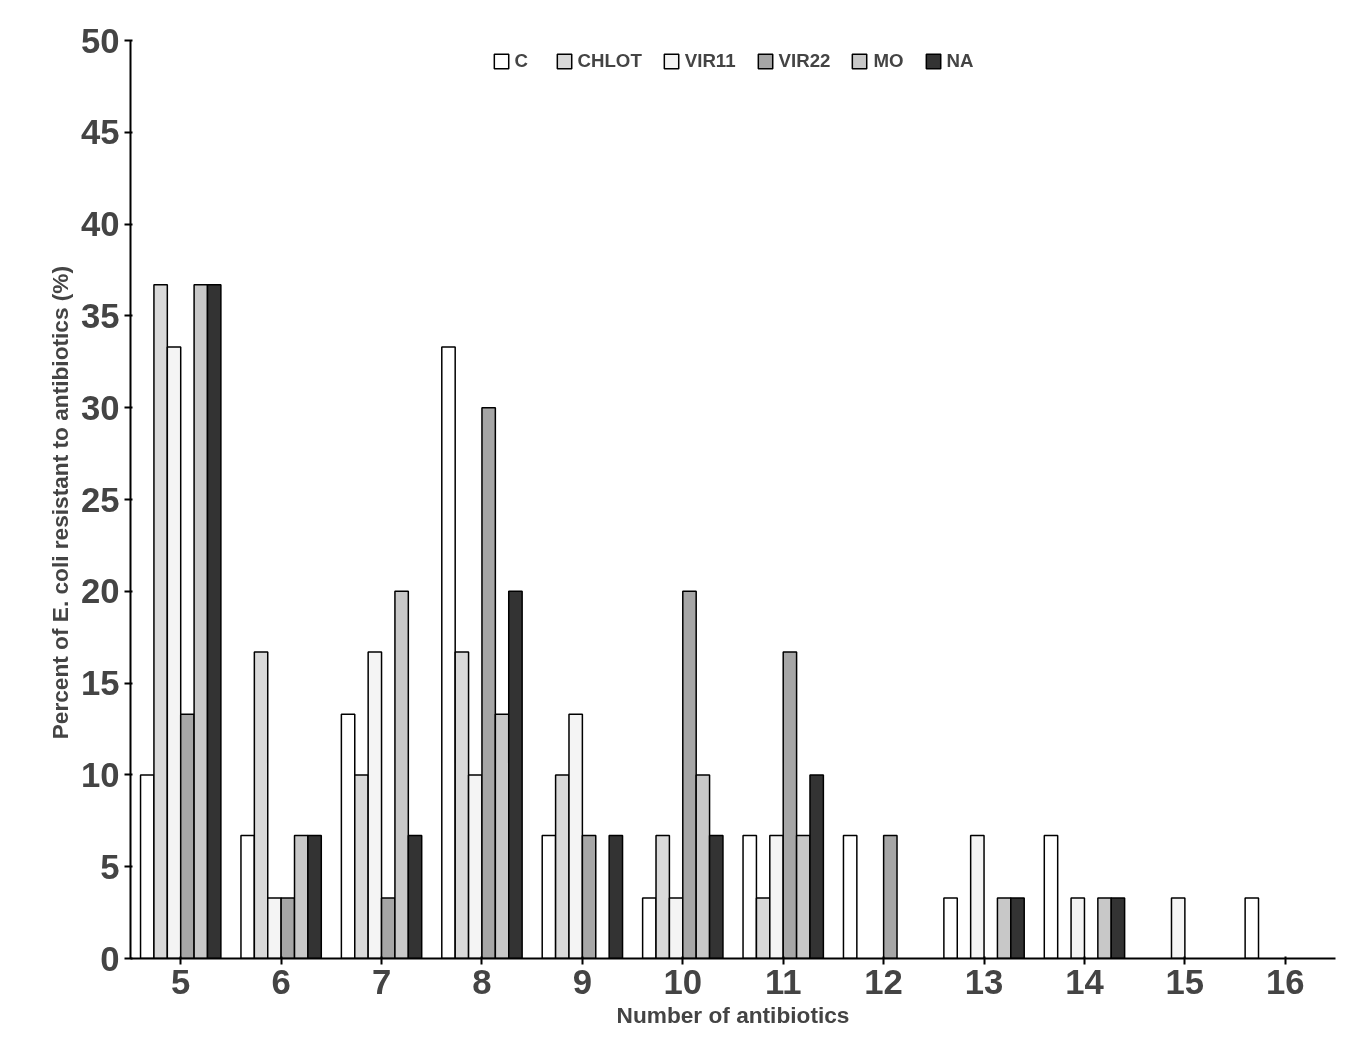 This screenshot has height=1062, width=1367. What do you see at coordinates (100, 407) in the screenshot?
I see `y-tick-label: 30` at bounding box center [100, 407].